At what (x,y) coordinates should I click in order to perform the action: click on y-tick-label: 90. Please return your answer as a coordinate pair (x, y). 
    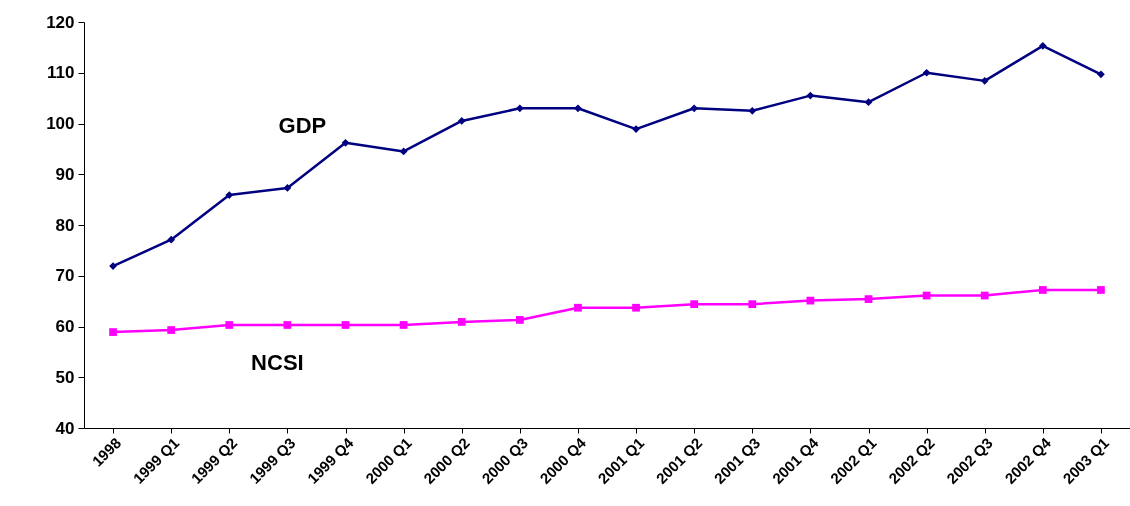
    Looking at the image, I should click on (65, 174).